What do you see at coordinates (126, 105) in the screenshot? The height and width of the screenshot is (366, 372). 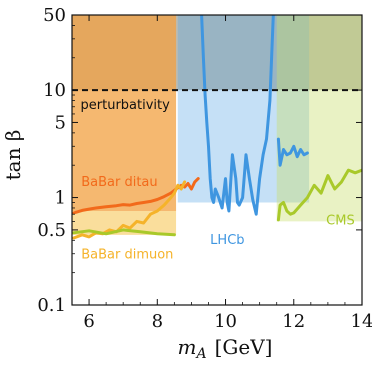 I see `perturbativity-label: perturbativity` at bounding box center [126, 105].